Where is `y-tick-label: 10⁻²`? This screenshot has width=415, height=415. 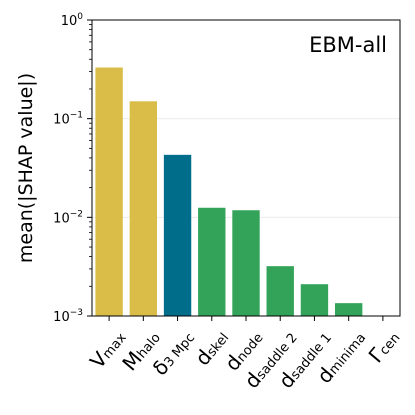 y-tick-label: 10⁻² is located at coordinates (68, 217).